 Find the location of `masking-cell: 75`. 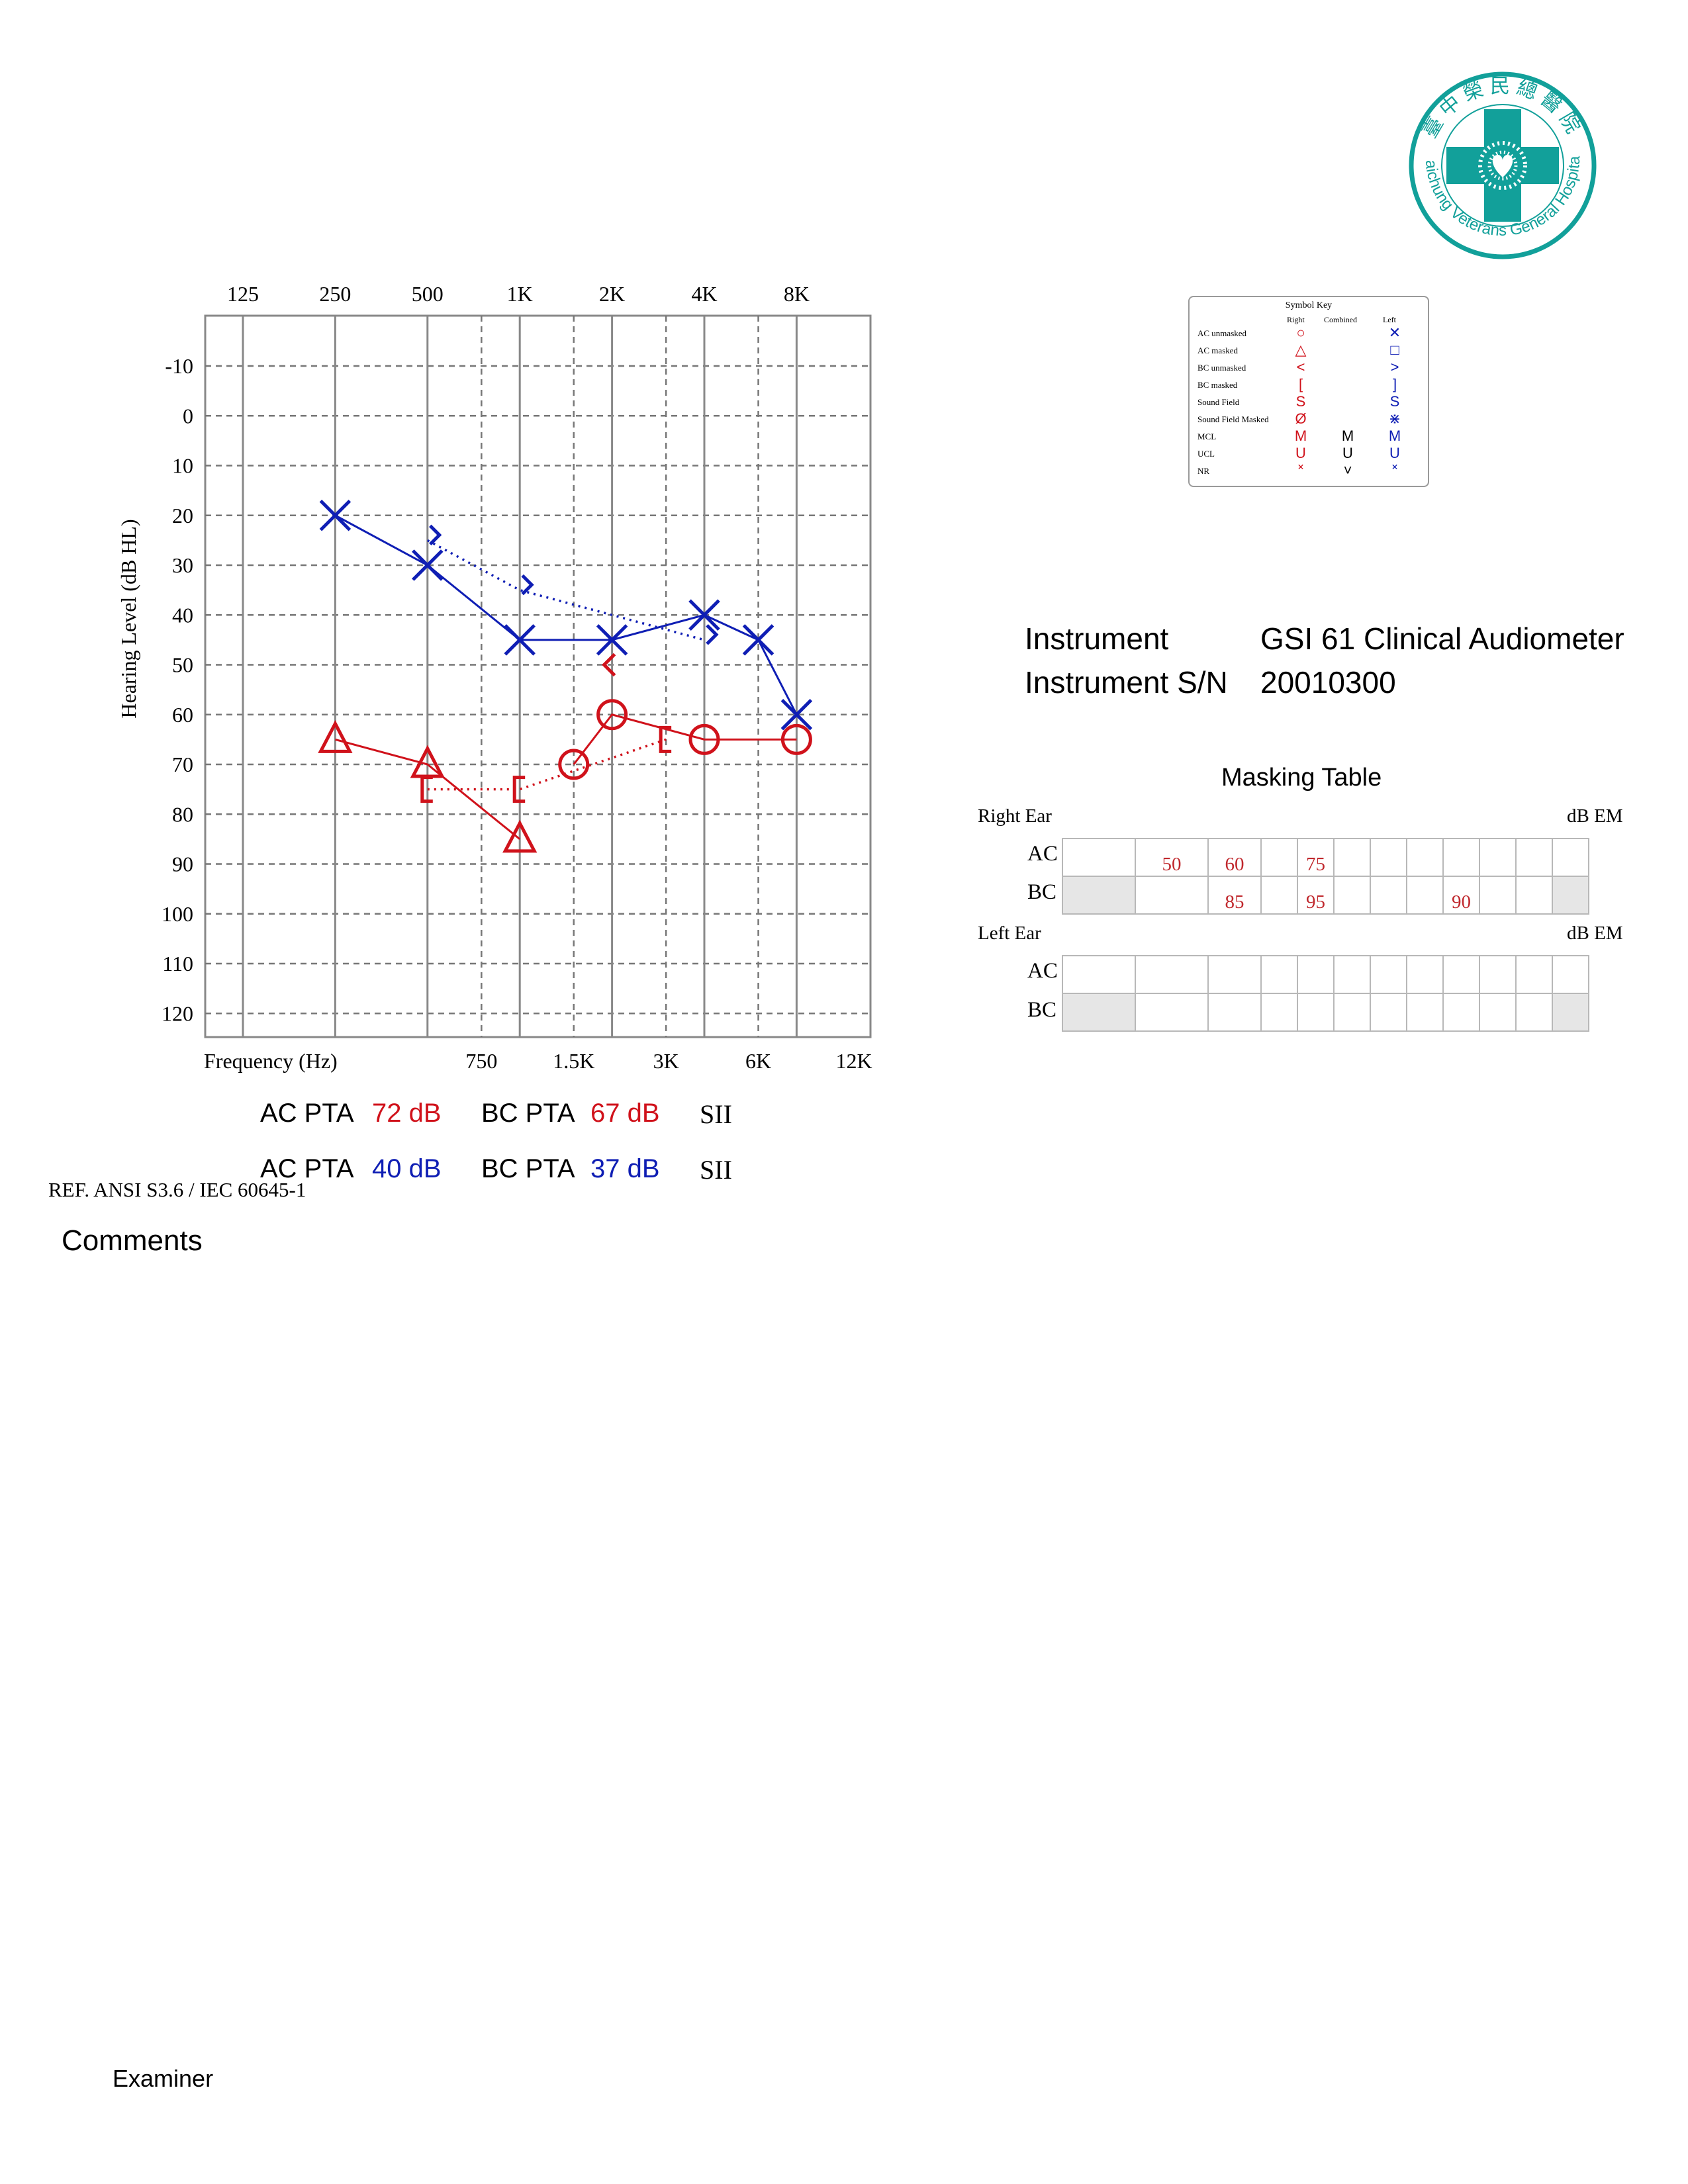

masking-cell: 75 is located at coordinates (1316, 857).